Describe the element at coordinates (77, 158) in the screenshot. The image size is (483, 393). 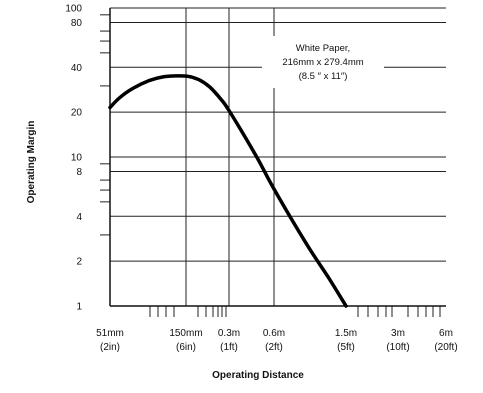
I see `y-tick-label: 10` at that location.